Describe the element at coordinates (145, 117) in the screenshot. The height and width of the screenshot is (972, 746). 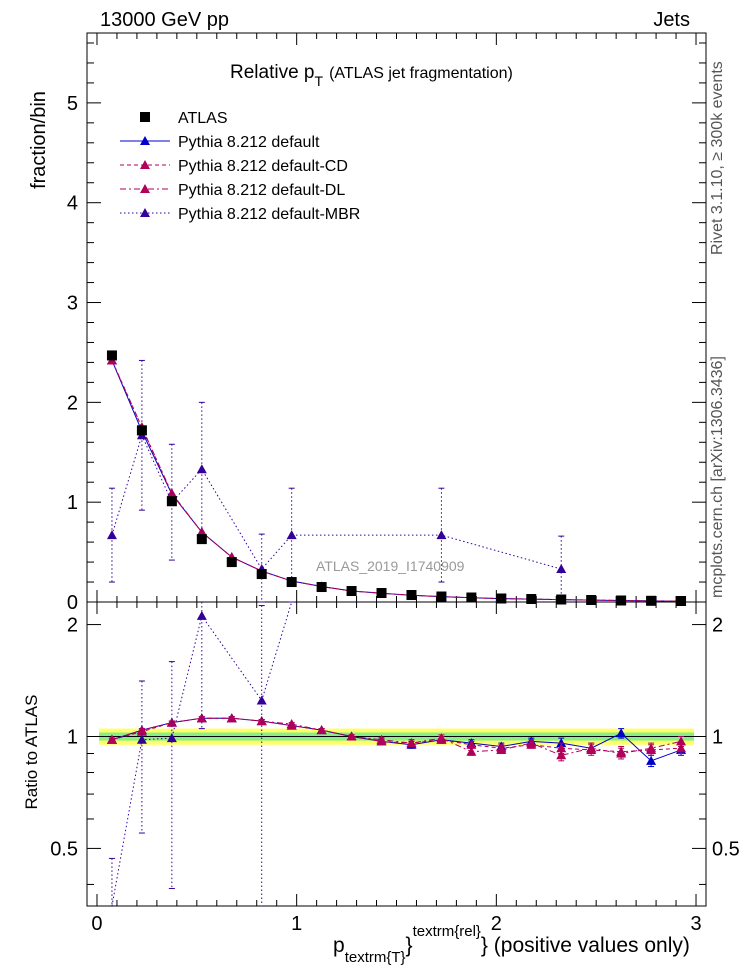
I see `legend-marker-atlas` at that location.